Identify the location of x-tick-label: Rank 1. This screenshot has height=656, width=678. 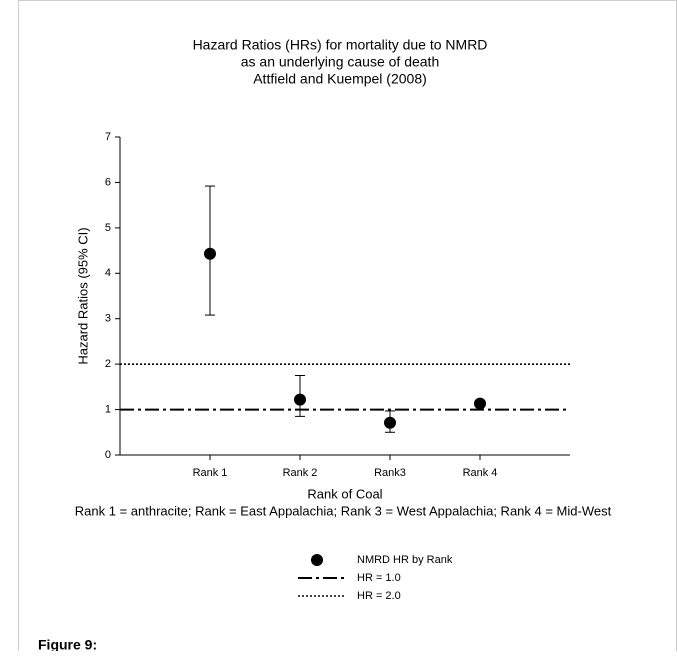
(210, 473).